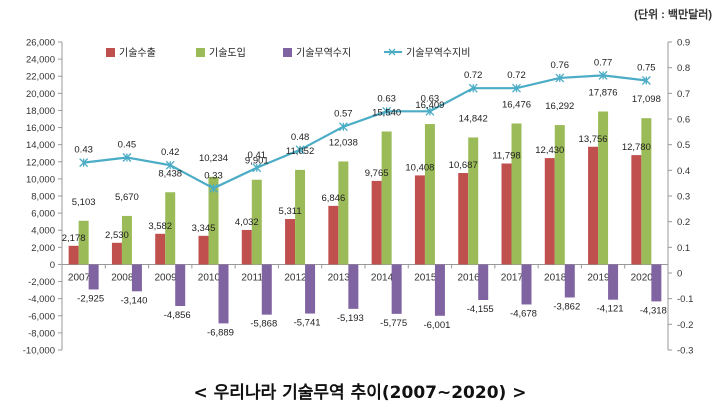 Image resolution: width=720 pixels, height=414 pixels. Describe the element at coordinates (343, 114) in the screenshot. I see `ratio-value-label: 0.57` at that location.